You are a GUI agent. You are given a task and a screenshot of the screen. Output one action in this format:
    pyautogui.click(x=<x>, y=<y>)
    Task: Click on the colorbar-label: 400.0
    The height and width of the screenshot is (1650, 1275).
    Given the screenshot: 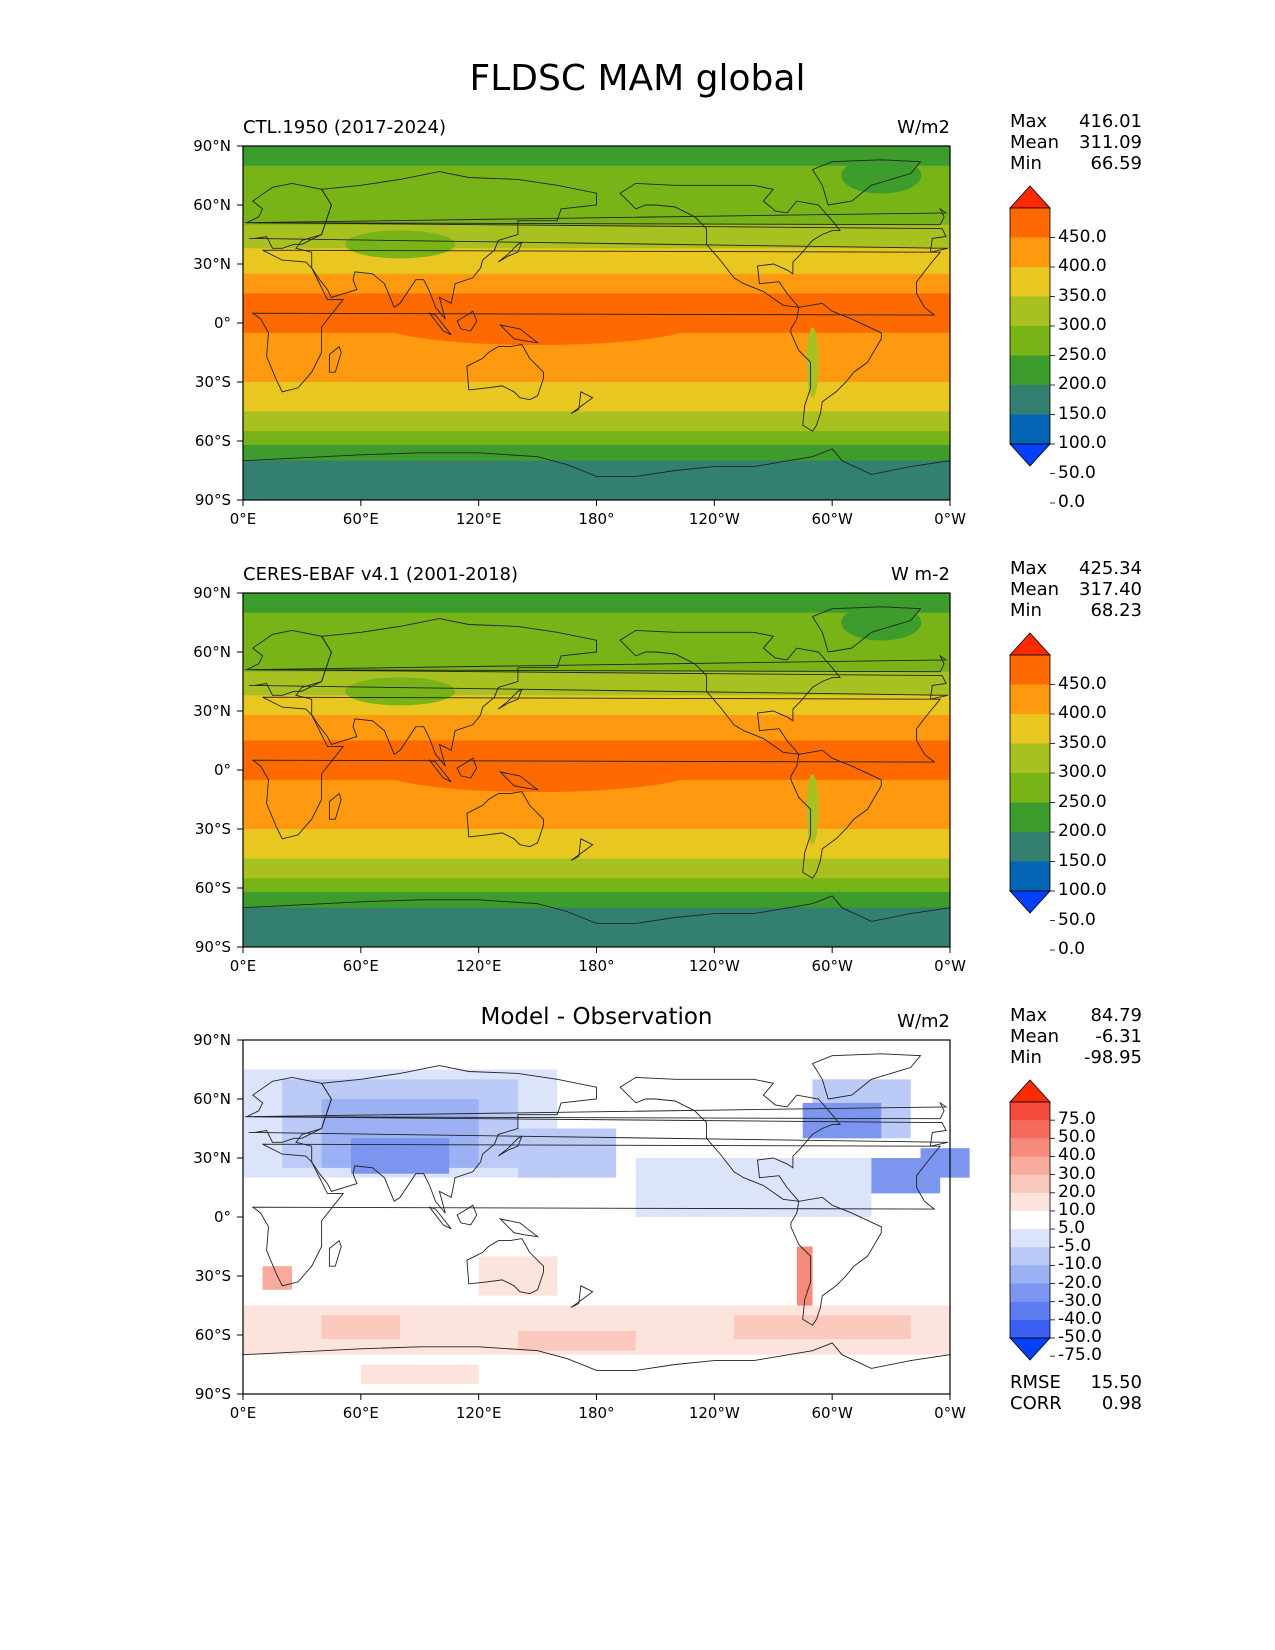 What is the action you would take?
    pyautogui.click(x=1082, y=713)
    